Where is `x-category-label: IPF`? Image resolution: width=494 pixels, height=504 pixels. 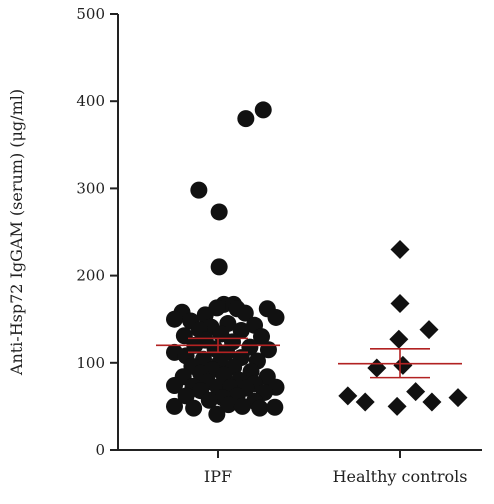
x-category-label: IPF is located at coordinates (218, 476).